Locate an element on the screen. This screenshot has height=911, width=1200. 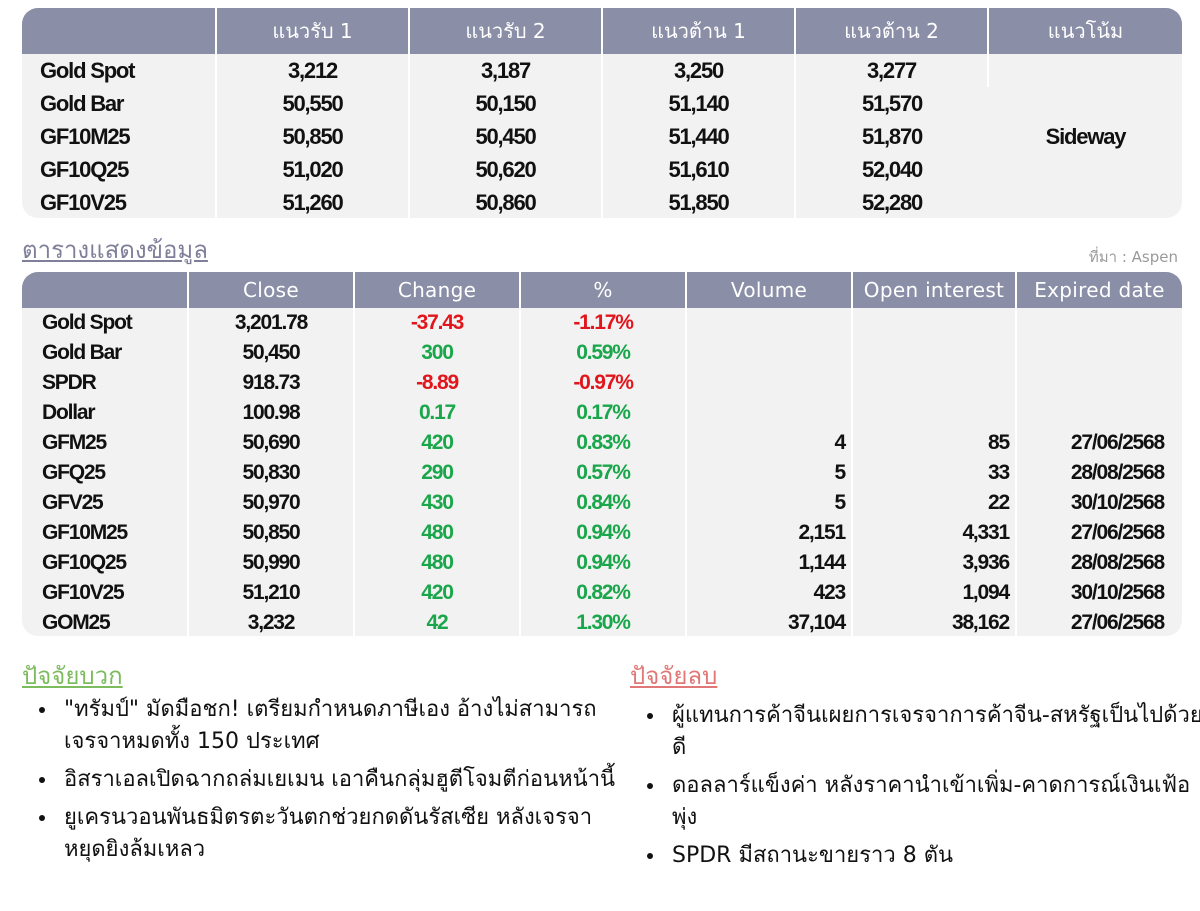
levels-header-support-1: แนวรับ 1 is located at coordinates (313, 31).